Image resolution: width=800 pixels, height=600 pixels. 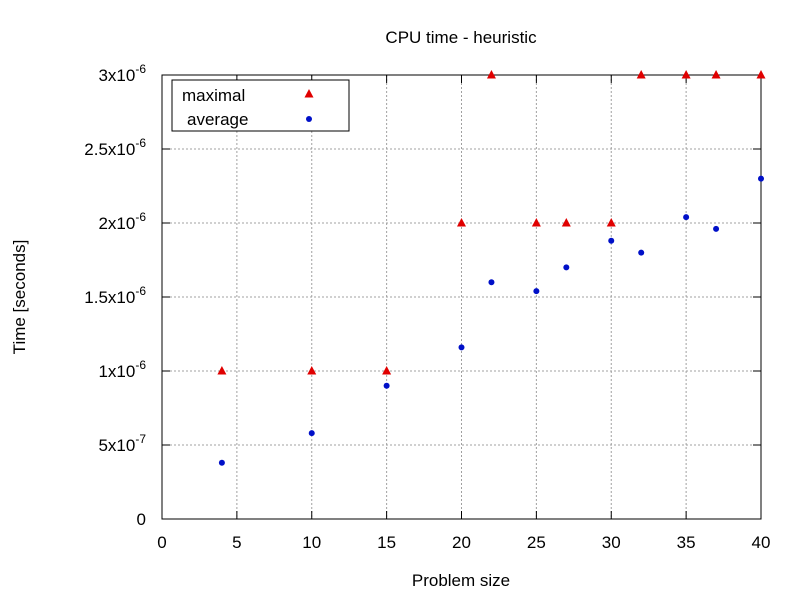 What do you see at coordinates (122, 73) in the screenshot?
I see `y-tick-label: 3x10⁻⁶` at bounding box center [122, 73].